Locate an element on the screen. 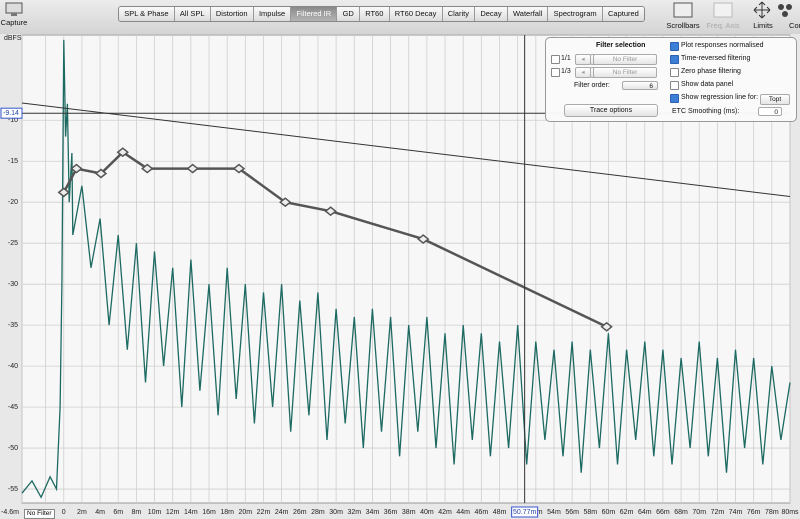 The image size is (800, 519). x-tick-label: 30m is located at coordinates (336, 512).